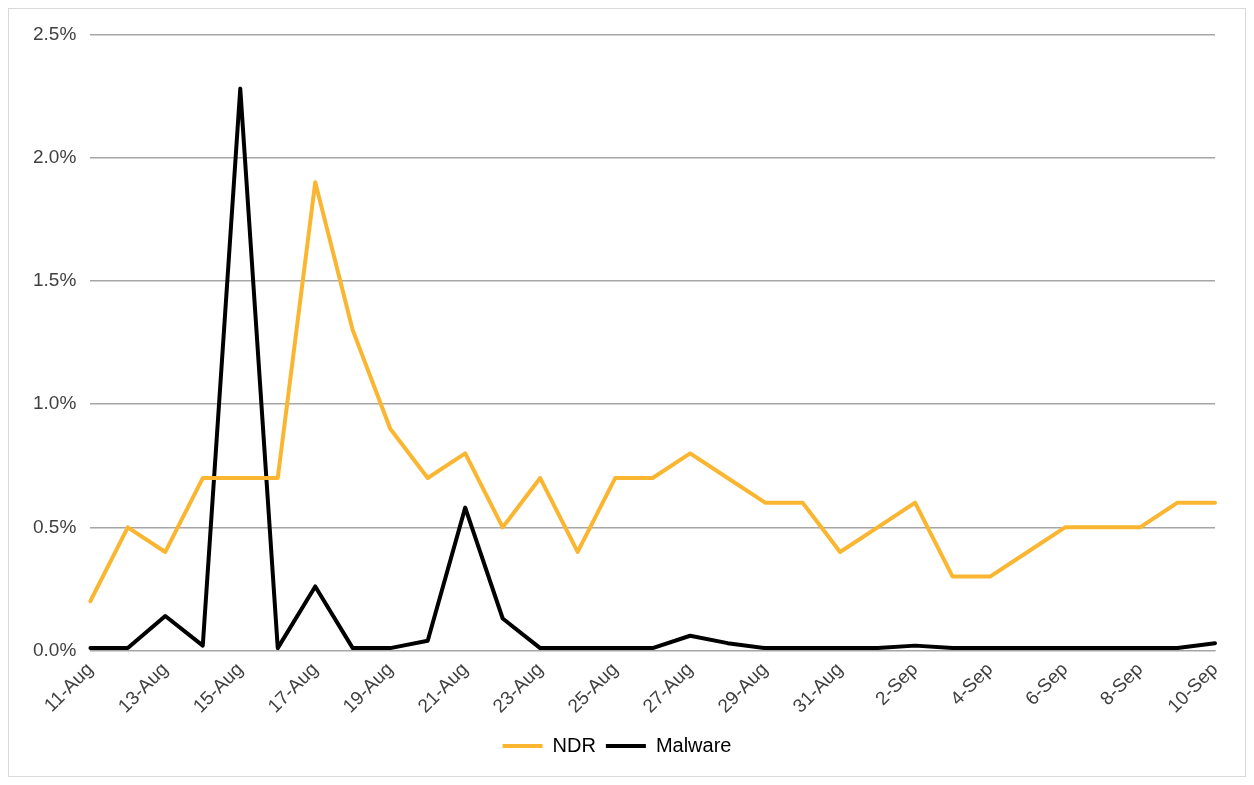  What do you see at coordinates (54, 403) in the screenshot?
I see `y-tick-label: 1.0%` at bounding box center [54, 403].